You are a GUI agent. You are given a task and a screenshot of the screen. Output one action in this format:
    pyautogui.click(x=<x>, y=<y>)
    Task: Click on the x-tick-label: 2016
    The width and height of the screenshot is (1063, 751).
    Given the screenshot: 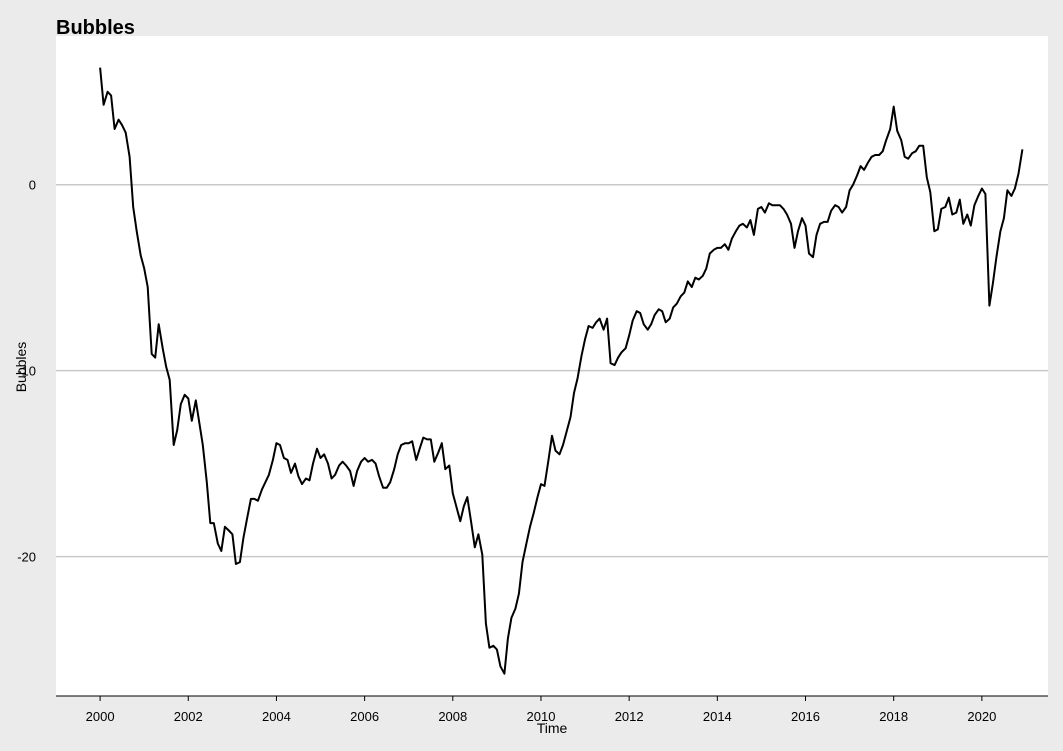 What is the action you would take?
    pyautogui.click(x=805, y=716)
    